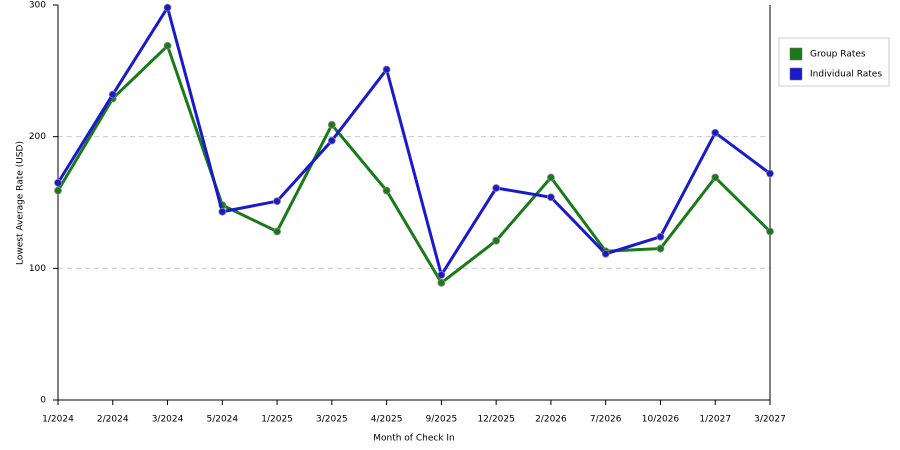 Image resolution: width=900 pixels, height=450 pixels. I want to click on x-tick-label: 2/2024, so click(113, 420).